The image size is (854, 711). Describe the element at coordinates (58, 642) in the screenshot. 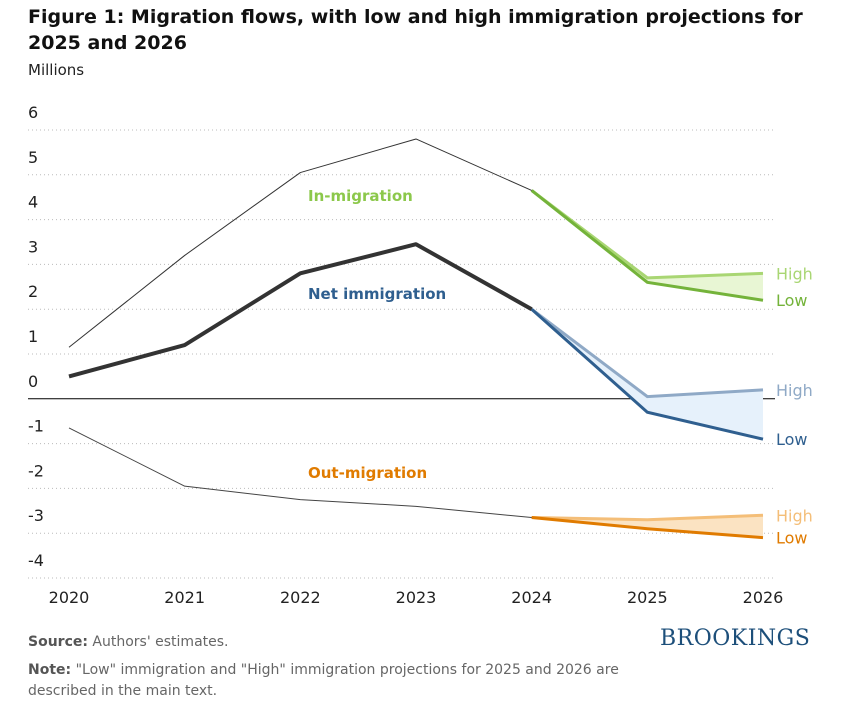

I see `source-label: Source:` at that location.